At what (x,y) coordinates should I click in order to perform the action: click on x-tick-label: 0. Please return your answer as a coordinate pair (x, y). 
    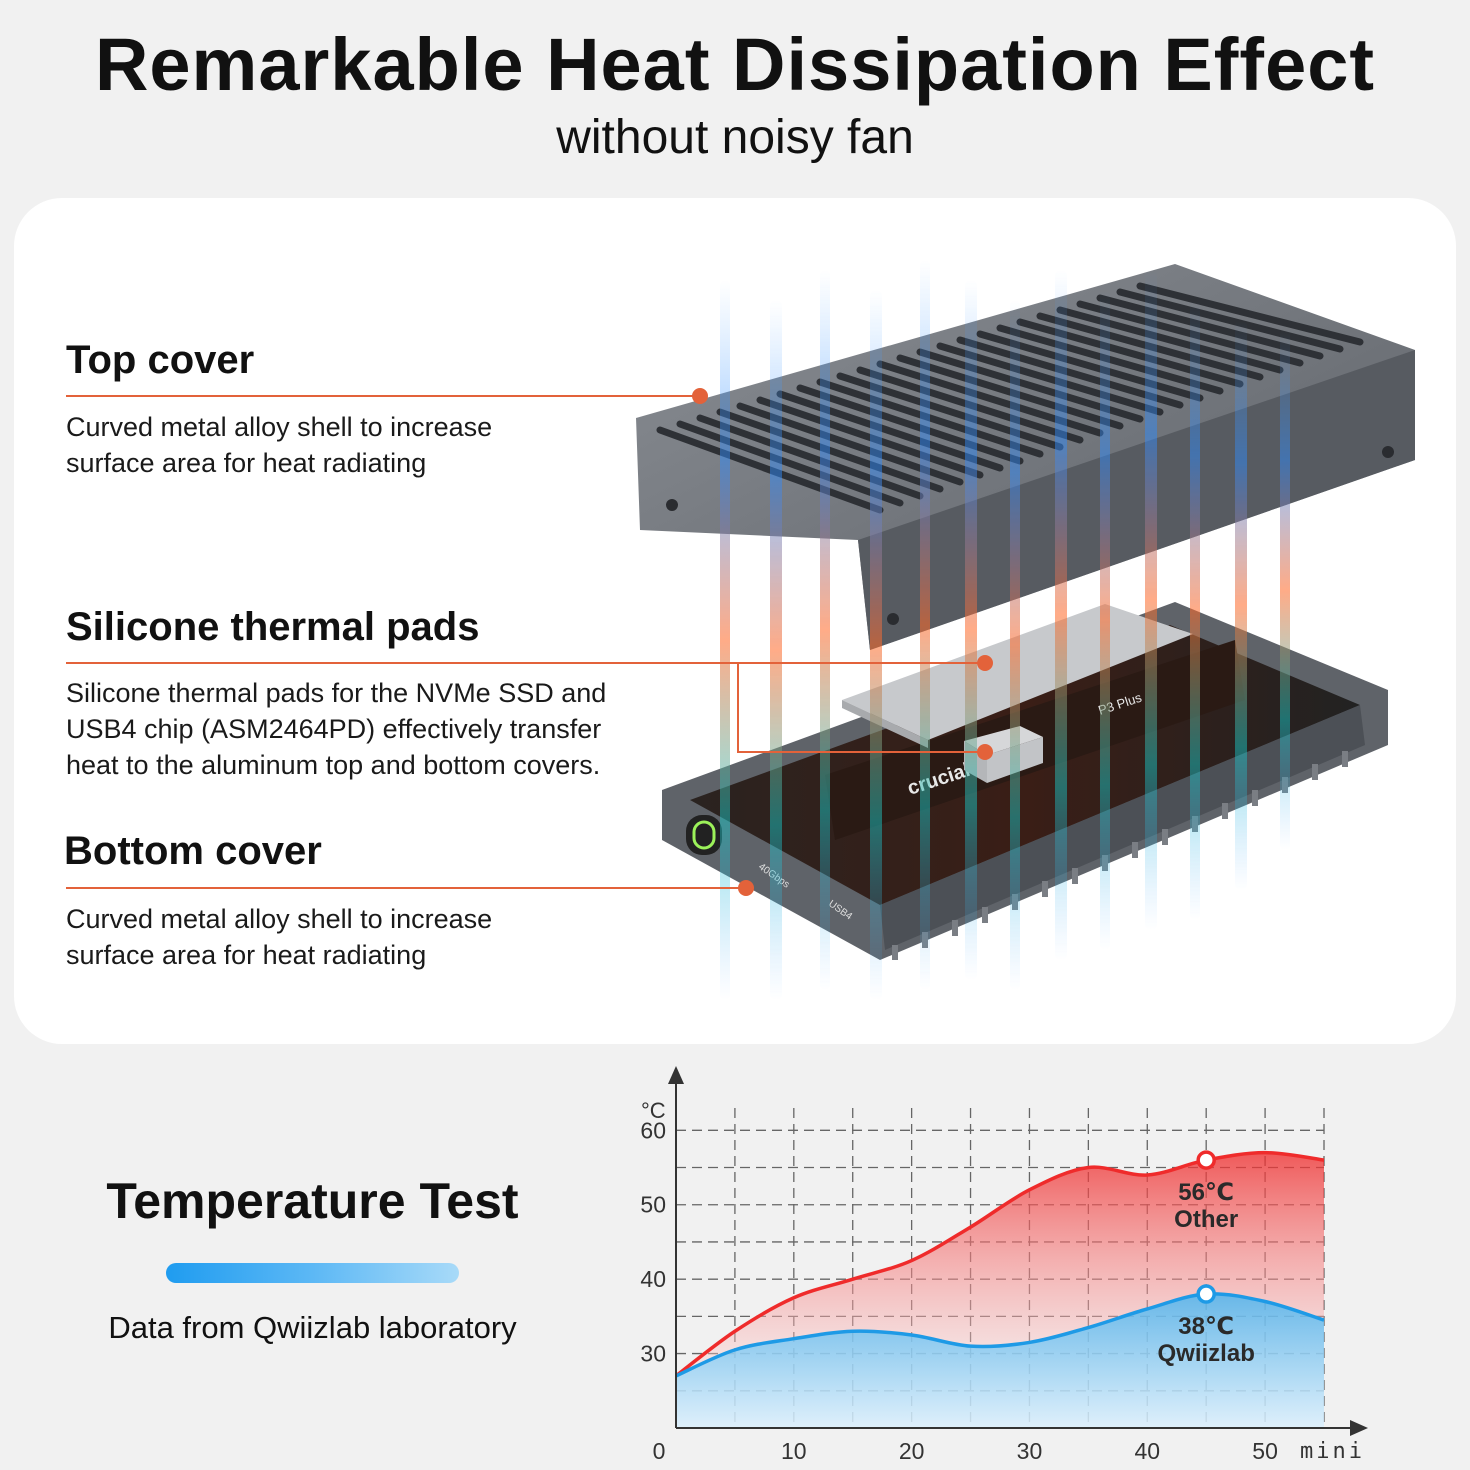
    Looking at the image, I should click on (659, 1451).